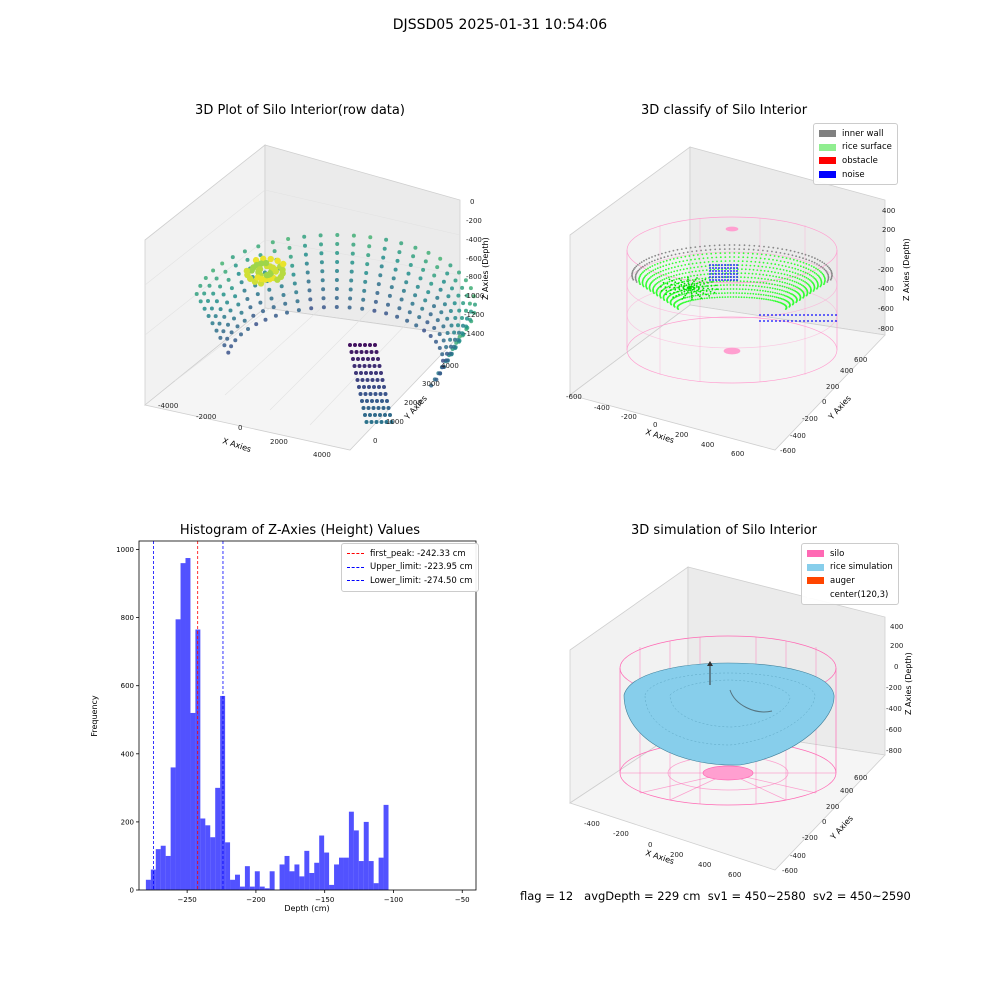 The image size is (1000, 1000). Describe the element at coordinates (642, 896) in the screenshot. I see `avg-depth-value: avgDepth = 229 cm` at that location.